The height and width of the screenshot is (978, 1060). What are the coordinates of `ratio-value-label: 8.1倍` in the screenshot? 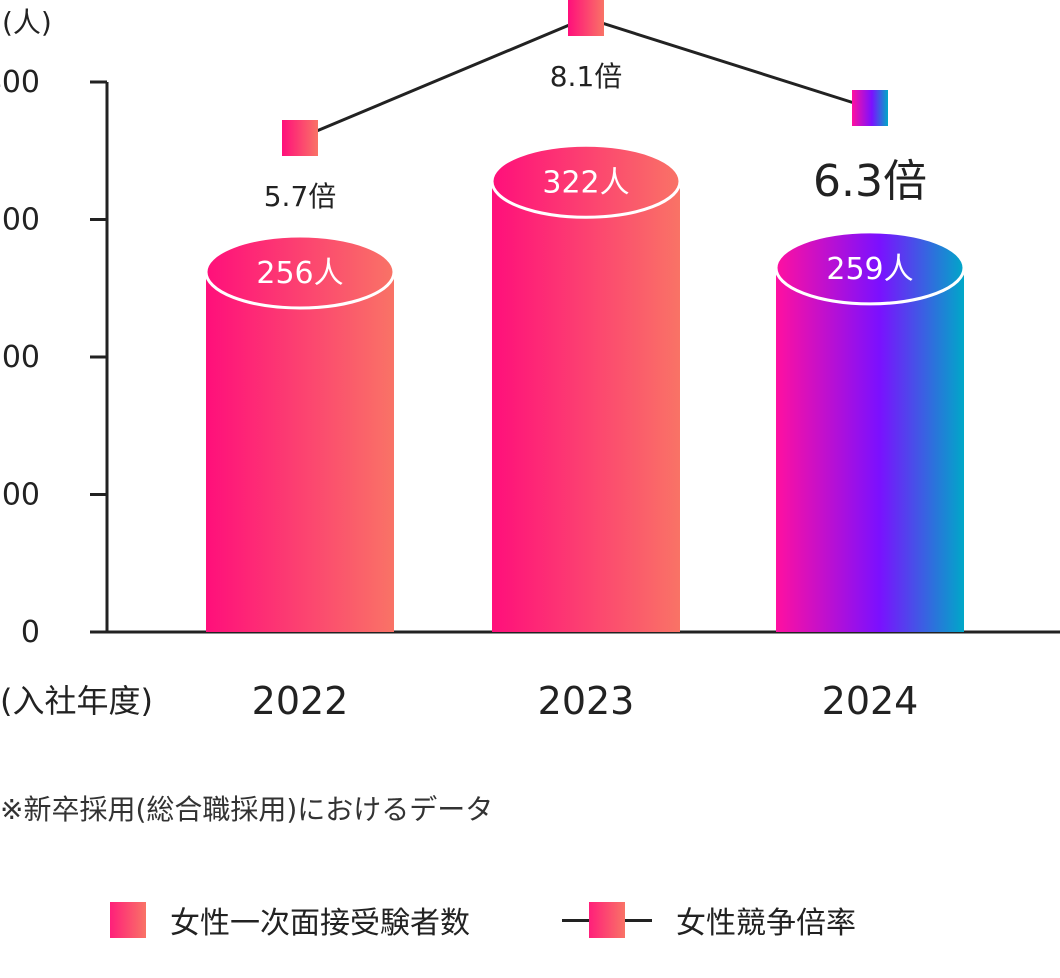 It's located at (586, 76).